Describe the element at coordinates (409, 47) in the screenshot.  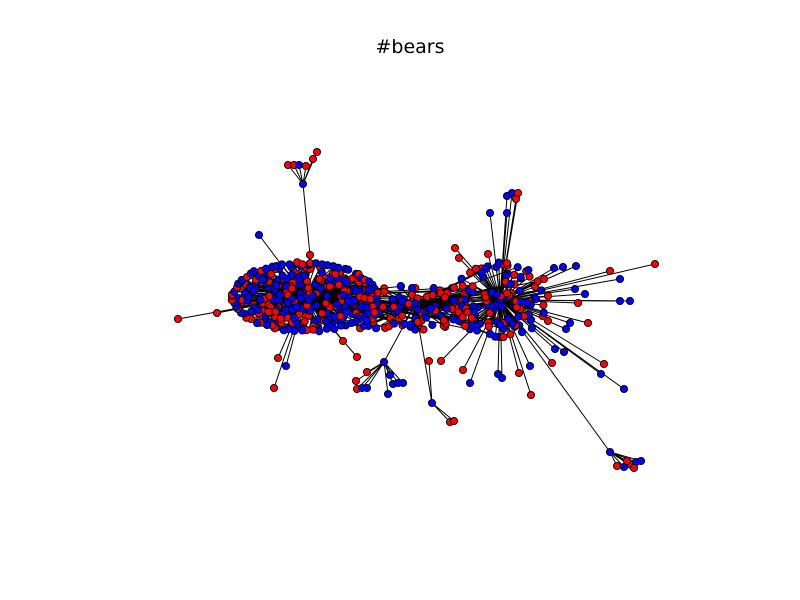
I see `graph-title: #bears` at that location.